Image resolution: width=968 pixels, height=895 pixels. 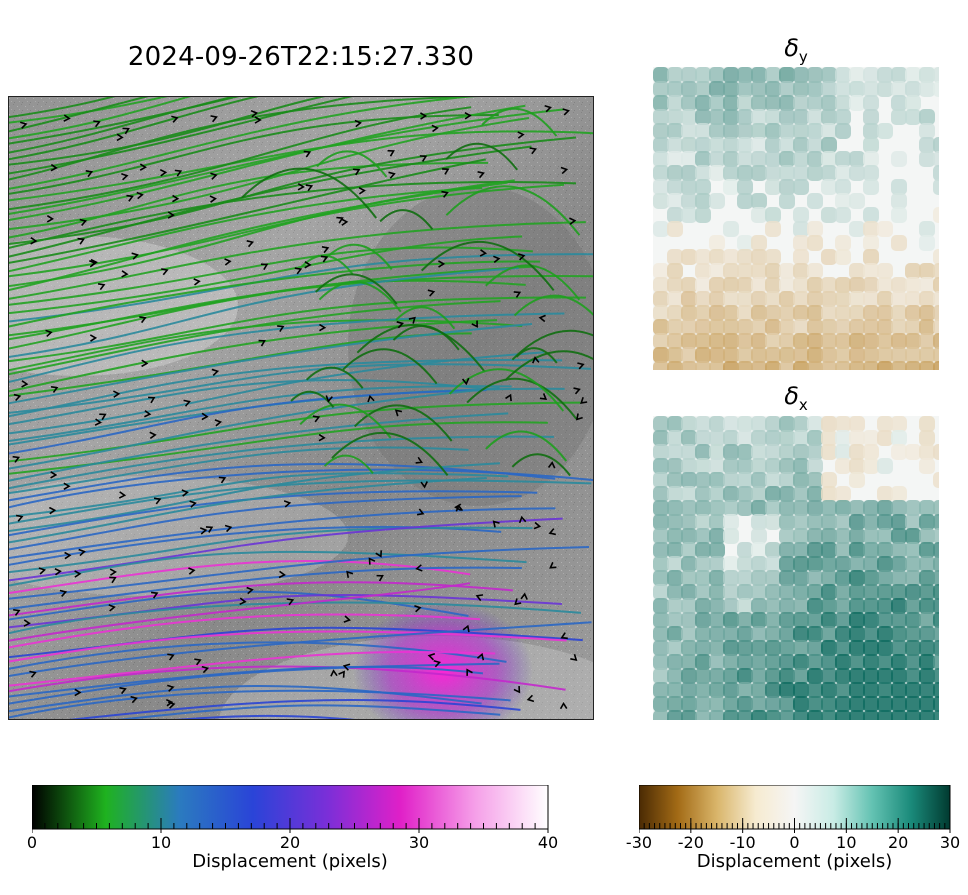 What do you see at coordinates (898, 842) in the screenshot?
I see `signed-displacement-colorbar-tick-label: 20` at bounding box center [898, 842].